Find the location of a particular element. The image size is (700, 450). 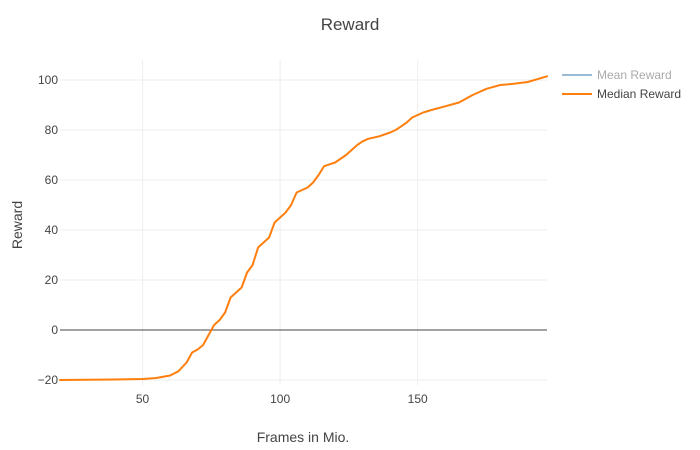

y-tick-label: 60 is located at coordinates (52, 180).